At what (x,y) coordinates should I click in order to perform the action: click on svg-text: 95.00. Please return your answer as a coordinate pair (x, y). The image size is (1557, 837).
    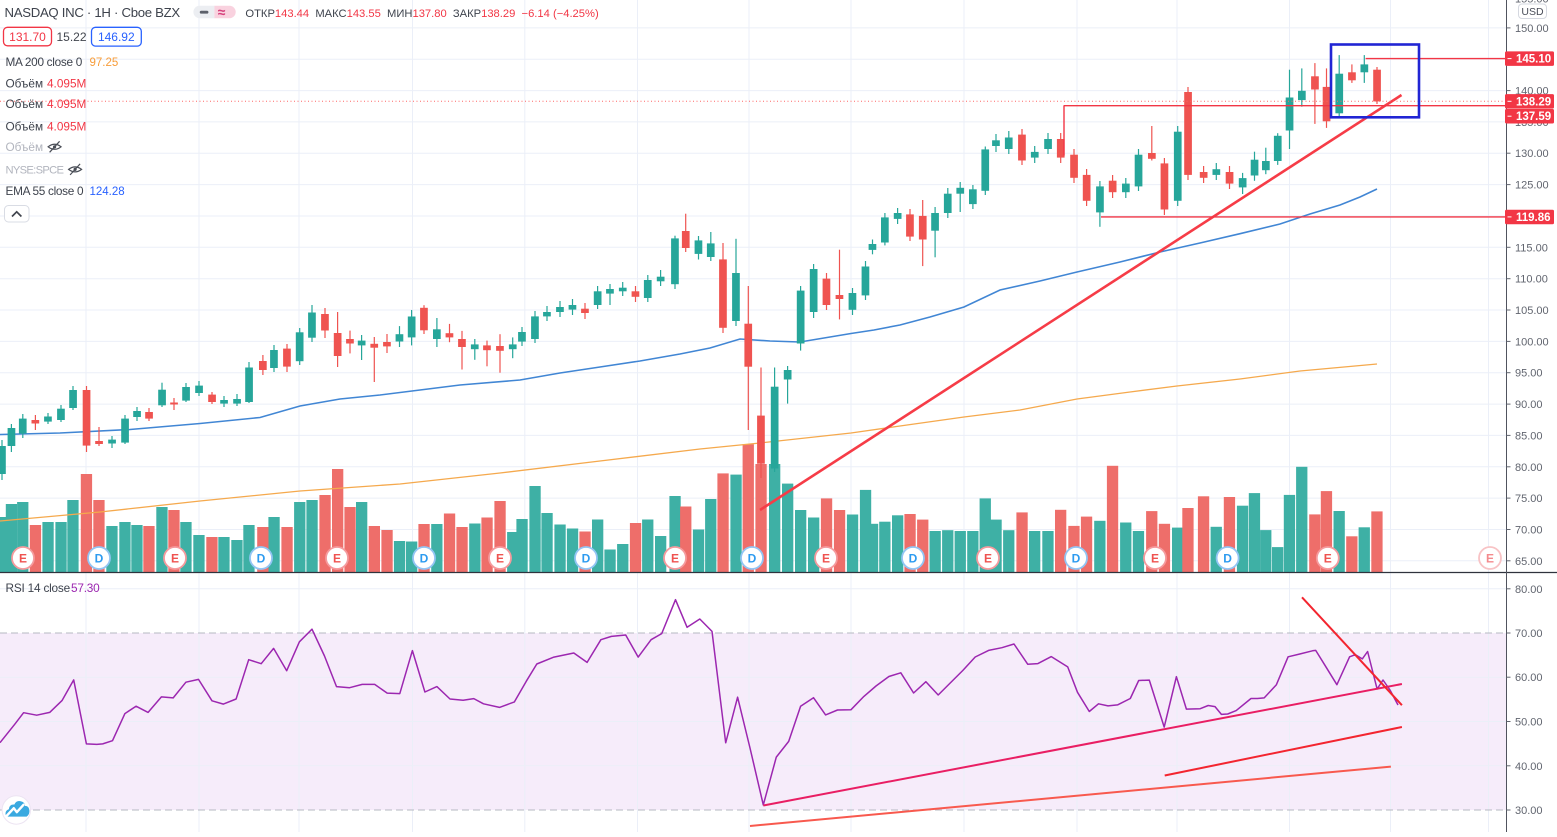
    Looking at the image, I should click on (1529, 374).